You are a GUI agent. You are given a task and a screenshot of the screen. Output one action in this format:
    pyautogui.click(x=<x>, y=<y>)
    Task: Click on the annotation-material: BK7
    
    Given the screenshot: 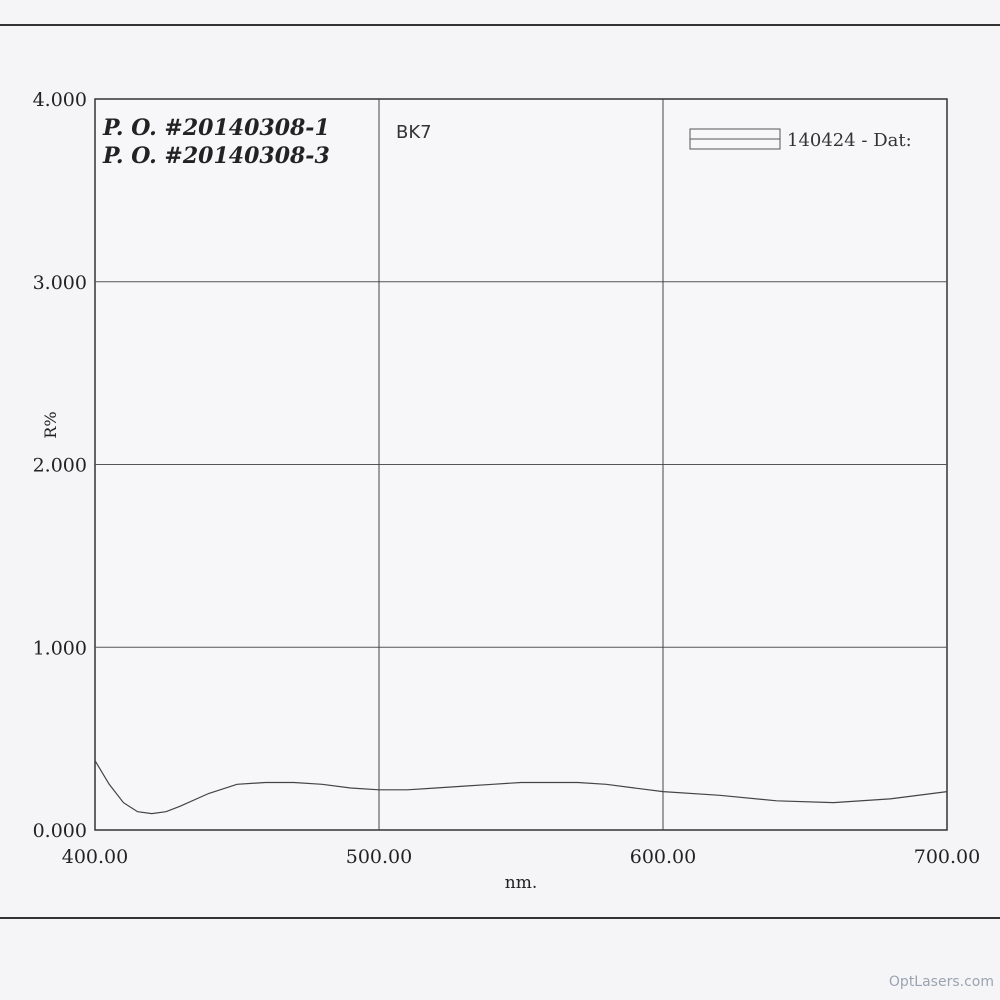 What is the action you would take?
    pyautogui.click(x=414, y=132)
    